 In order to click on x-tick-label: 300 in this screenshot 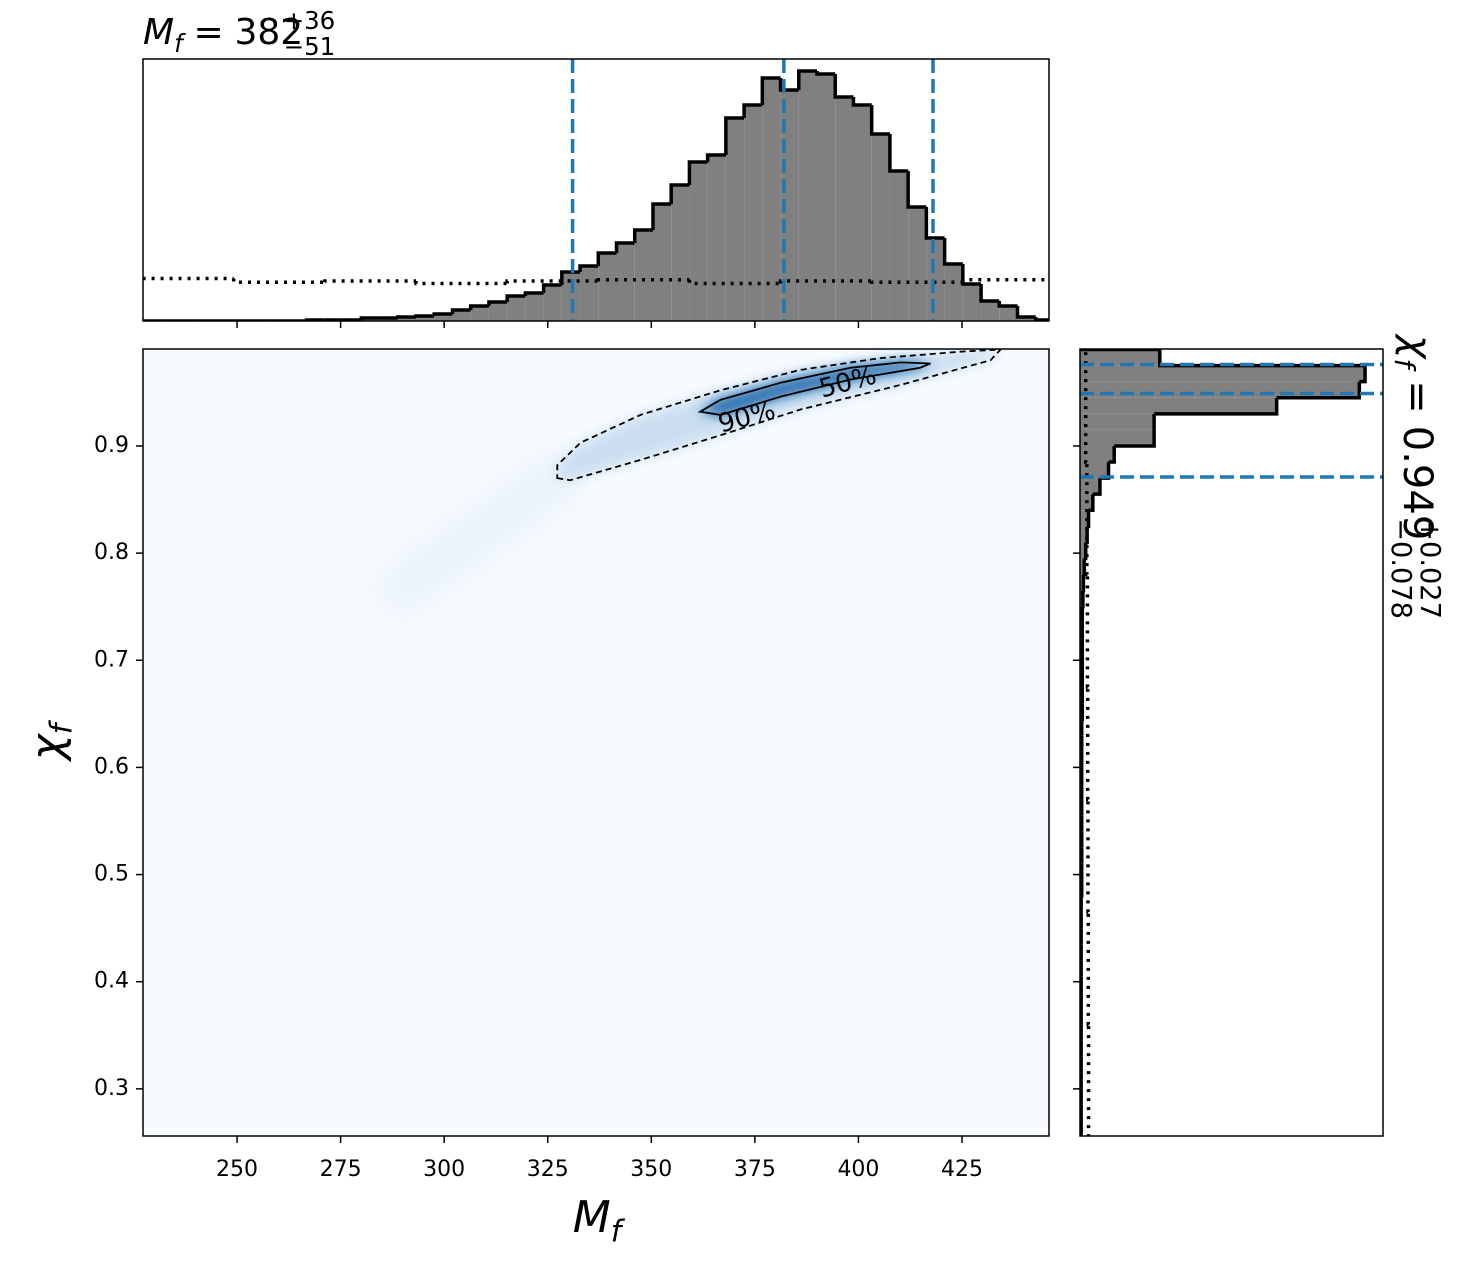, I will do `click(444, 1169)`.